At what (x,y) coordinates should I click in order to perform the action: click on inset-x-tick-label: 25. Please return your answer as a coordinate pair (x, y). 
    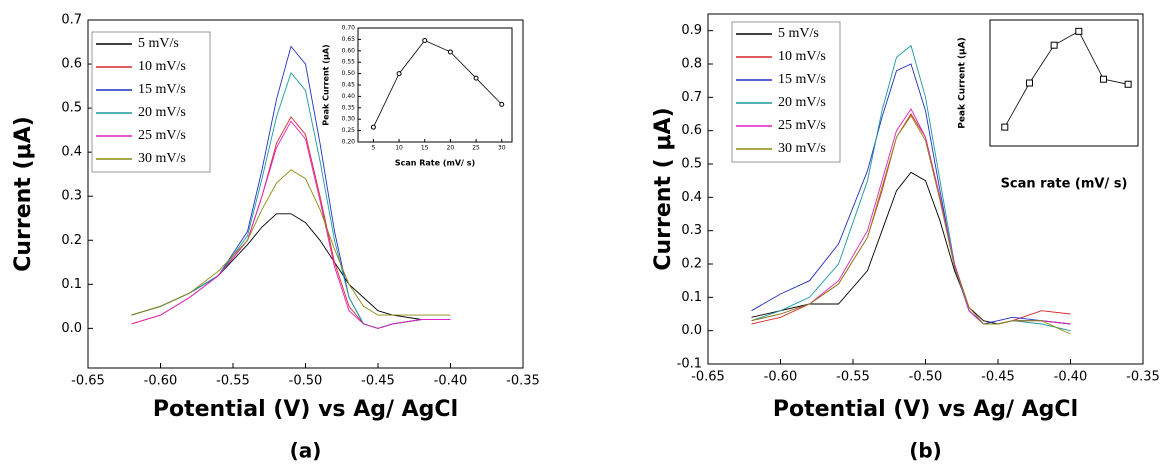
    Looking at the image, I should click on (476, 148).